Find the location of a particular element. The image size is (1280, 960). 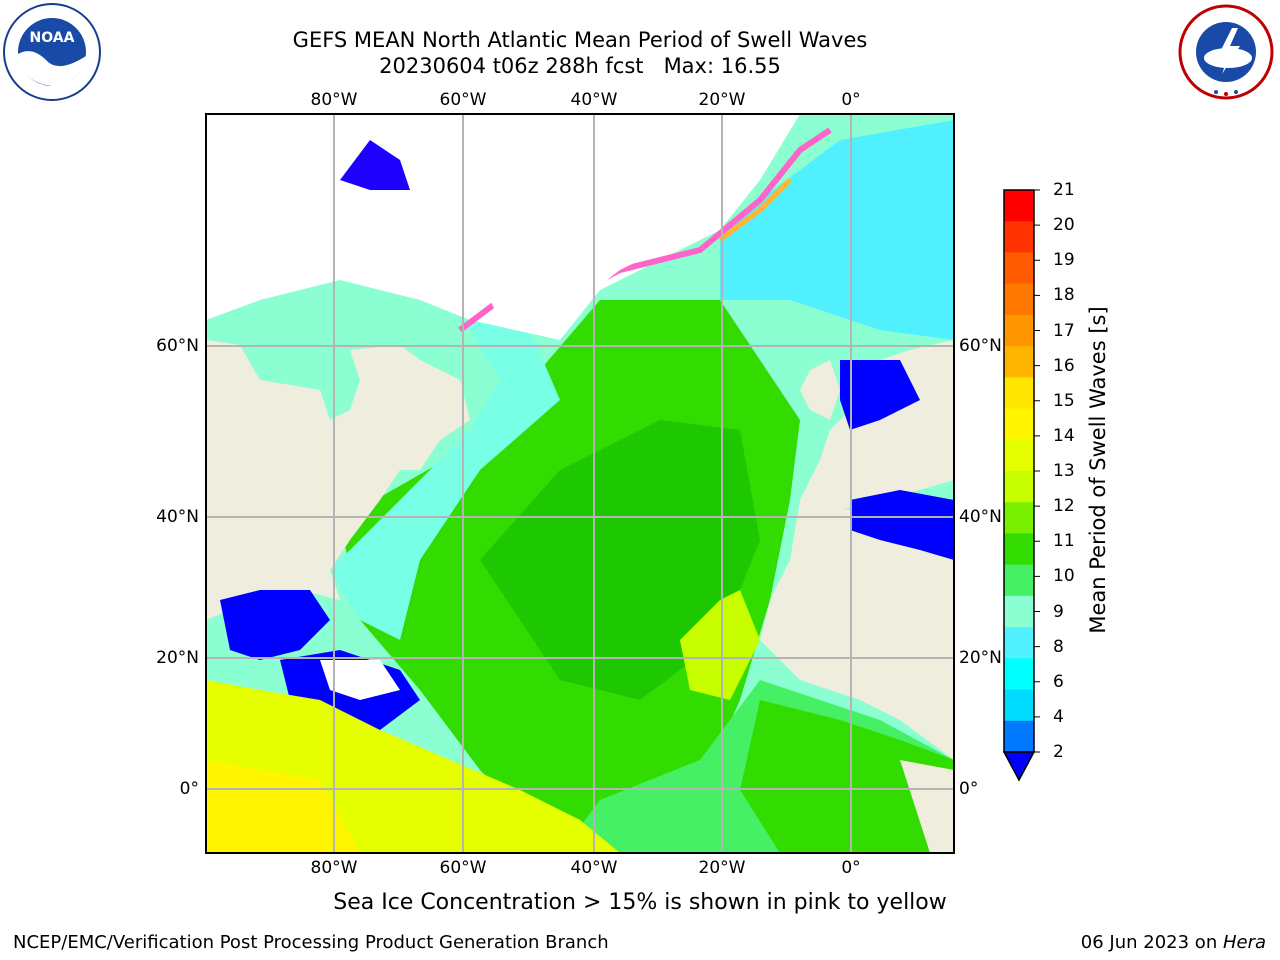

lon-tick-label-bot: 60°W is located at coordinates (463, 868).